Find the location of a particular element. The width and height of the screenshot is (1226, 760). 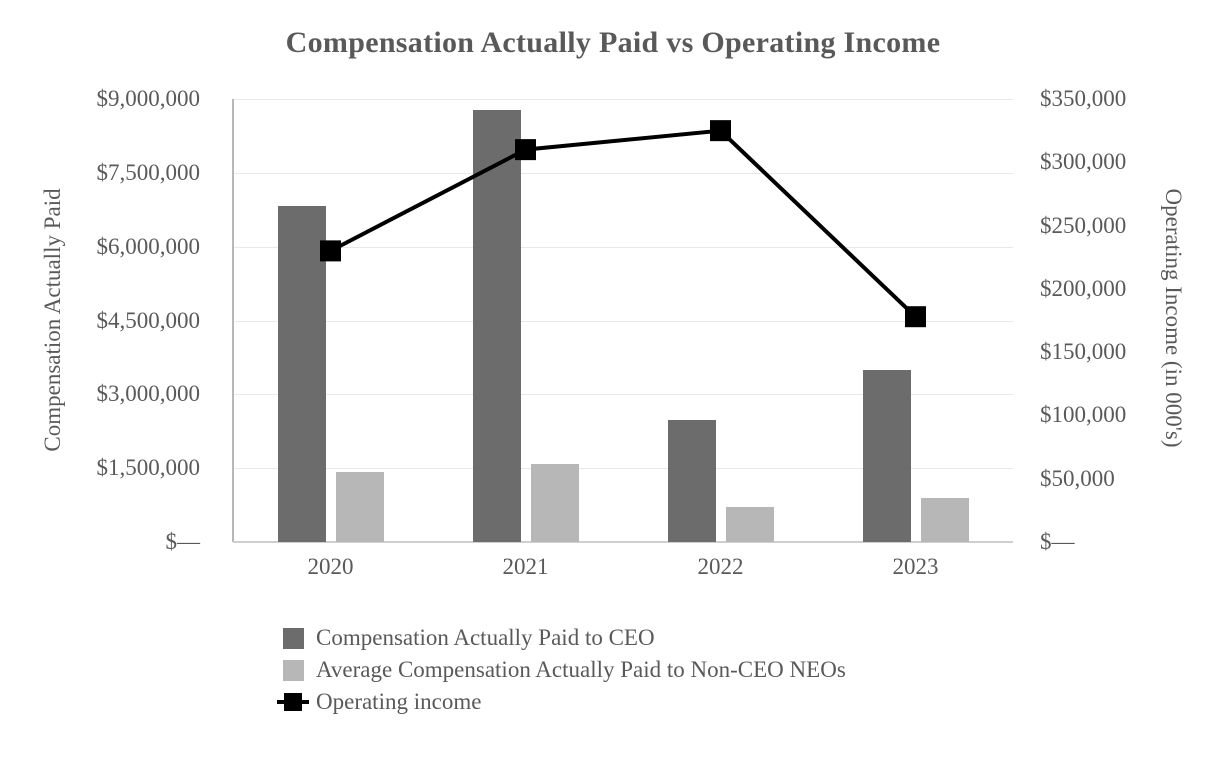

right-tick-label: $— is located at coordinates (1057, 541).